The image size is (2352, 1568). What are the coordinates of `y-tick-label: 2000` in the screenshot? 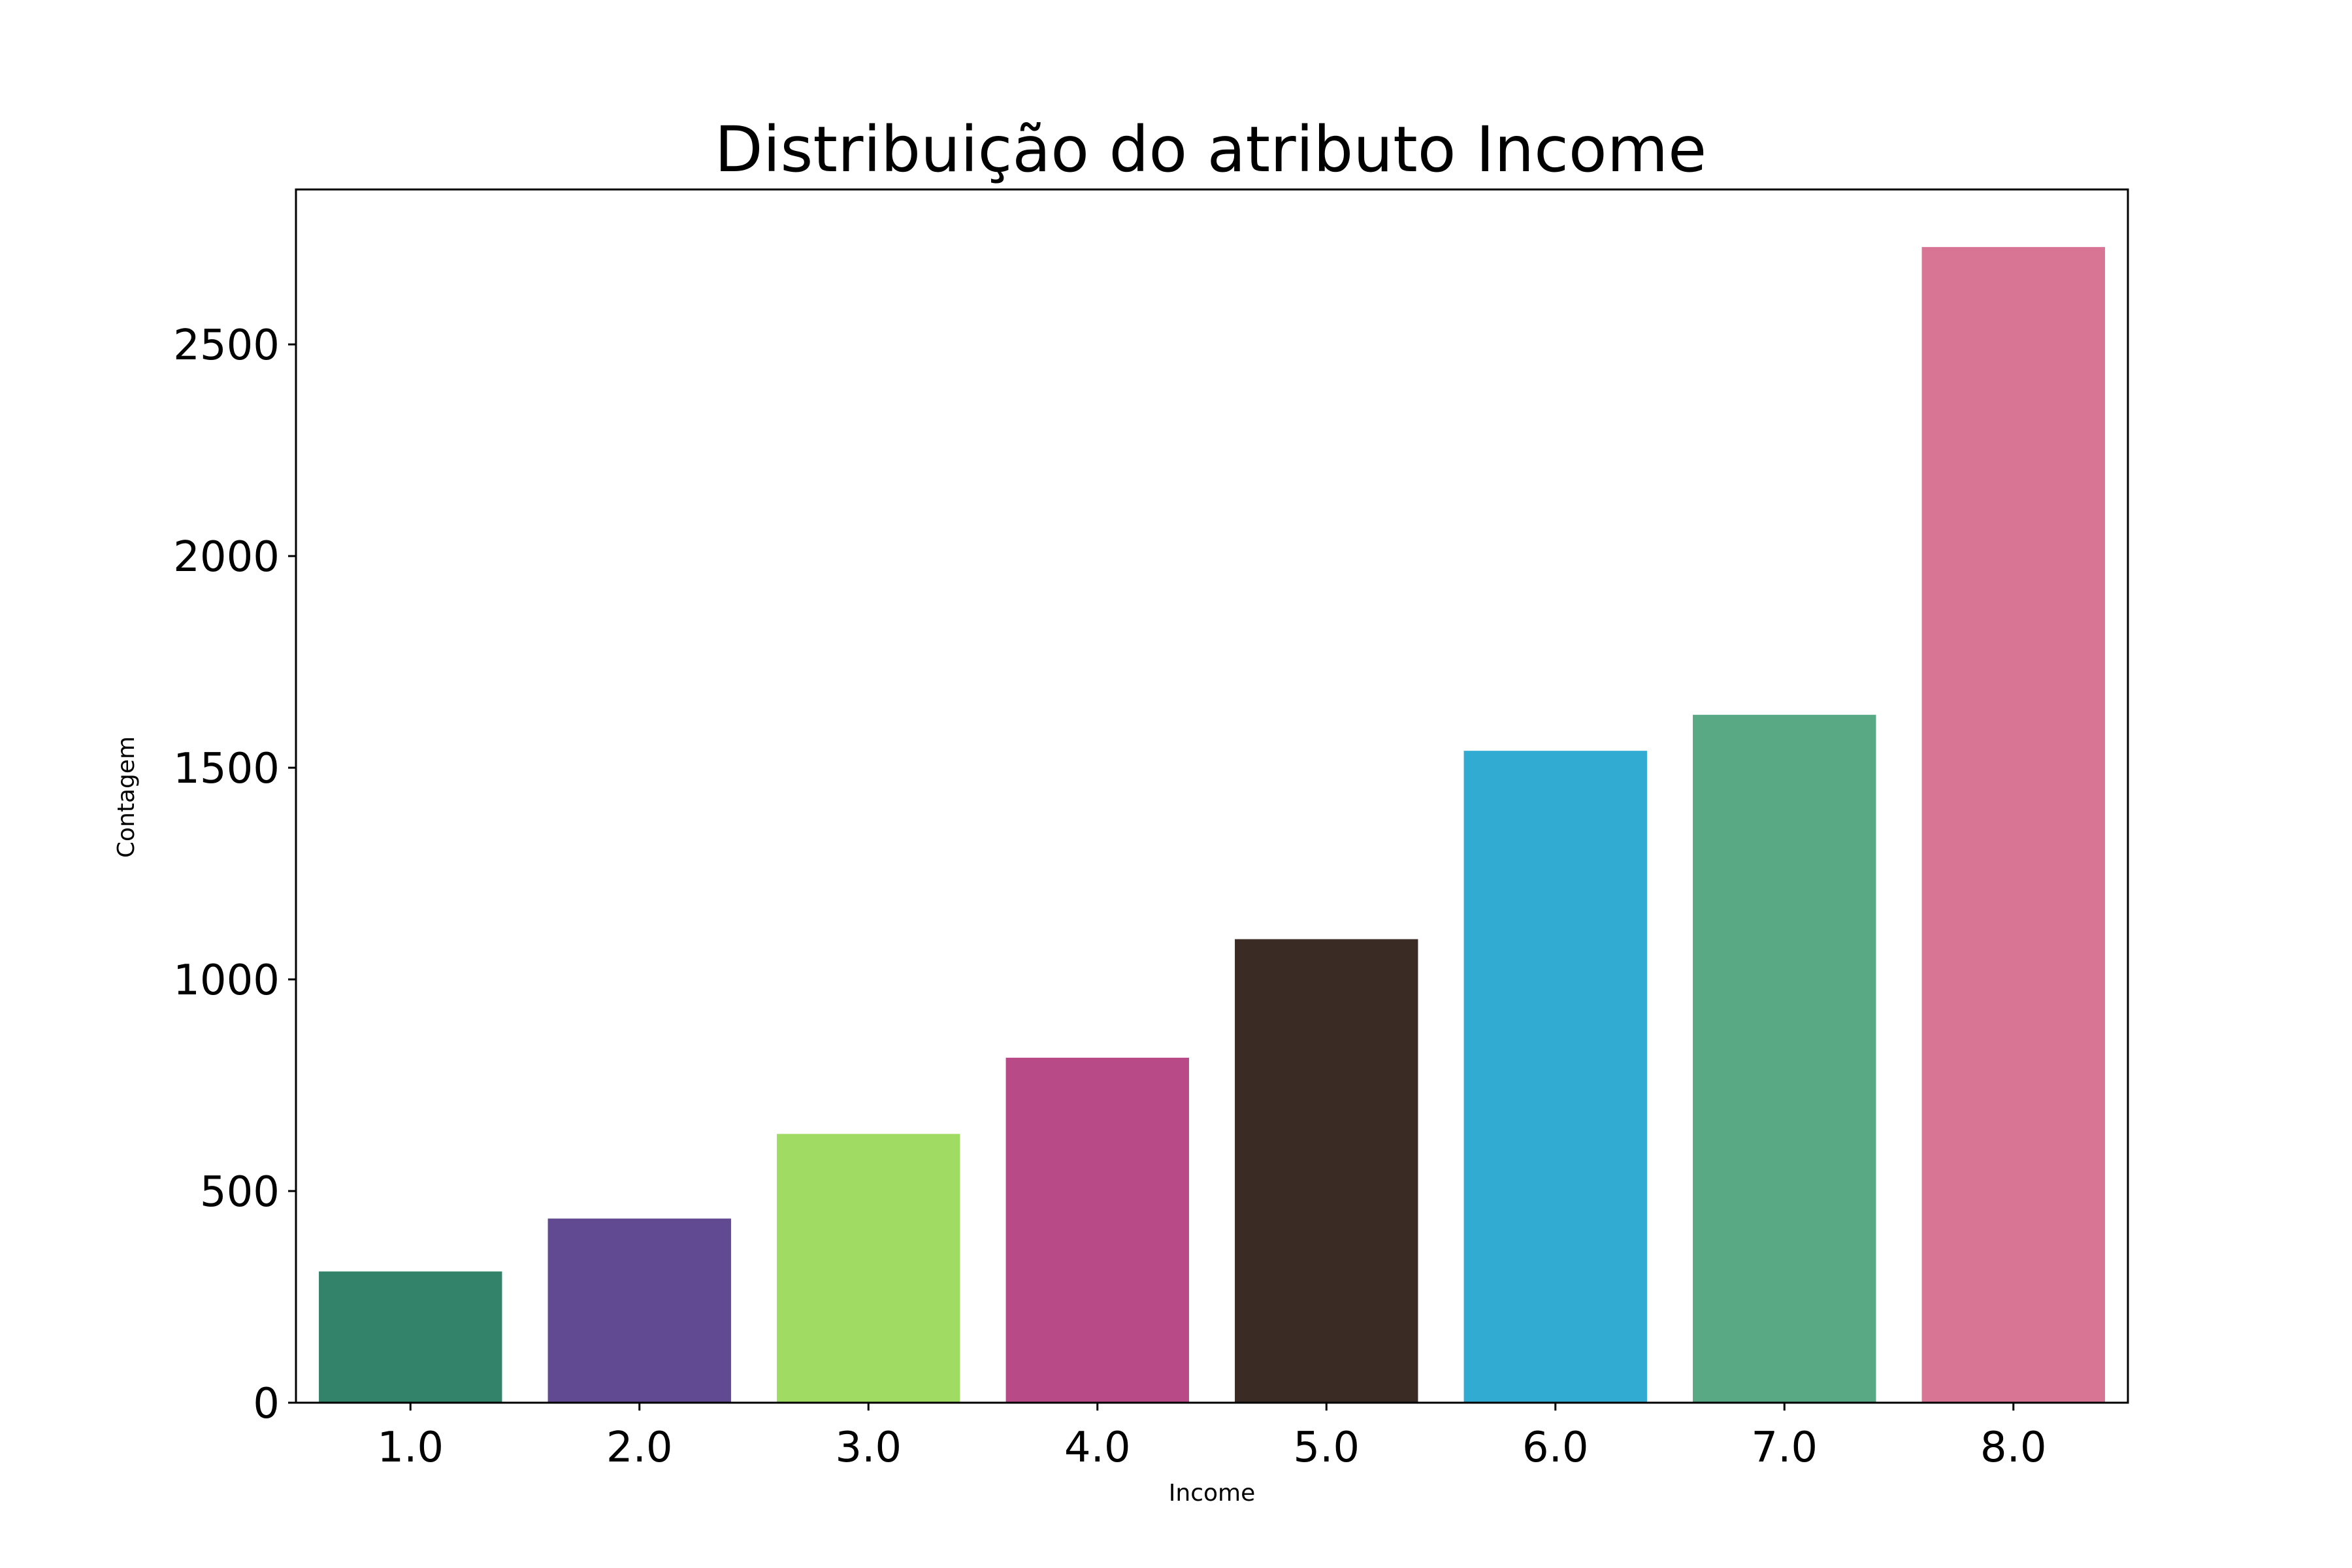 It's located at (226, 557).